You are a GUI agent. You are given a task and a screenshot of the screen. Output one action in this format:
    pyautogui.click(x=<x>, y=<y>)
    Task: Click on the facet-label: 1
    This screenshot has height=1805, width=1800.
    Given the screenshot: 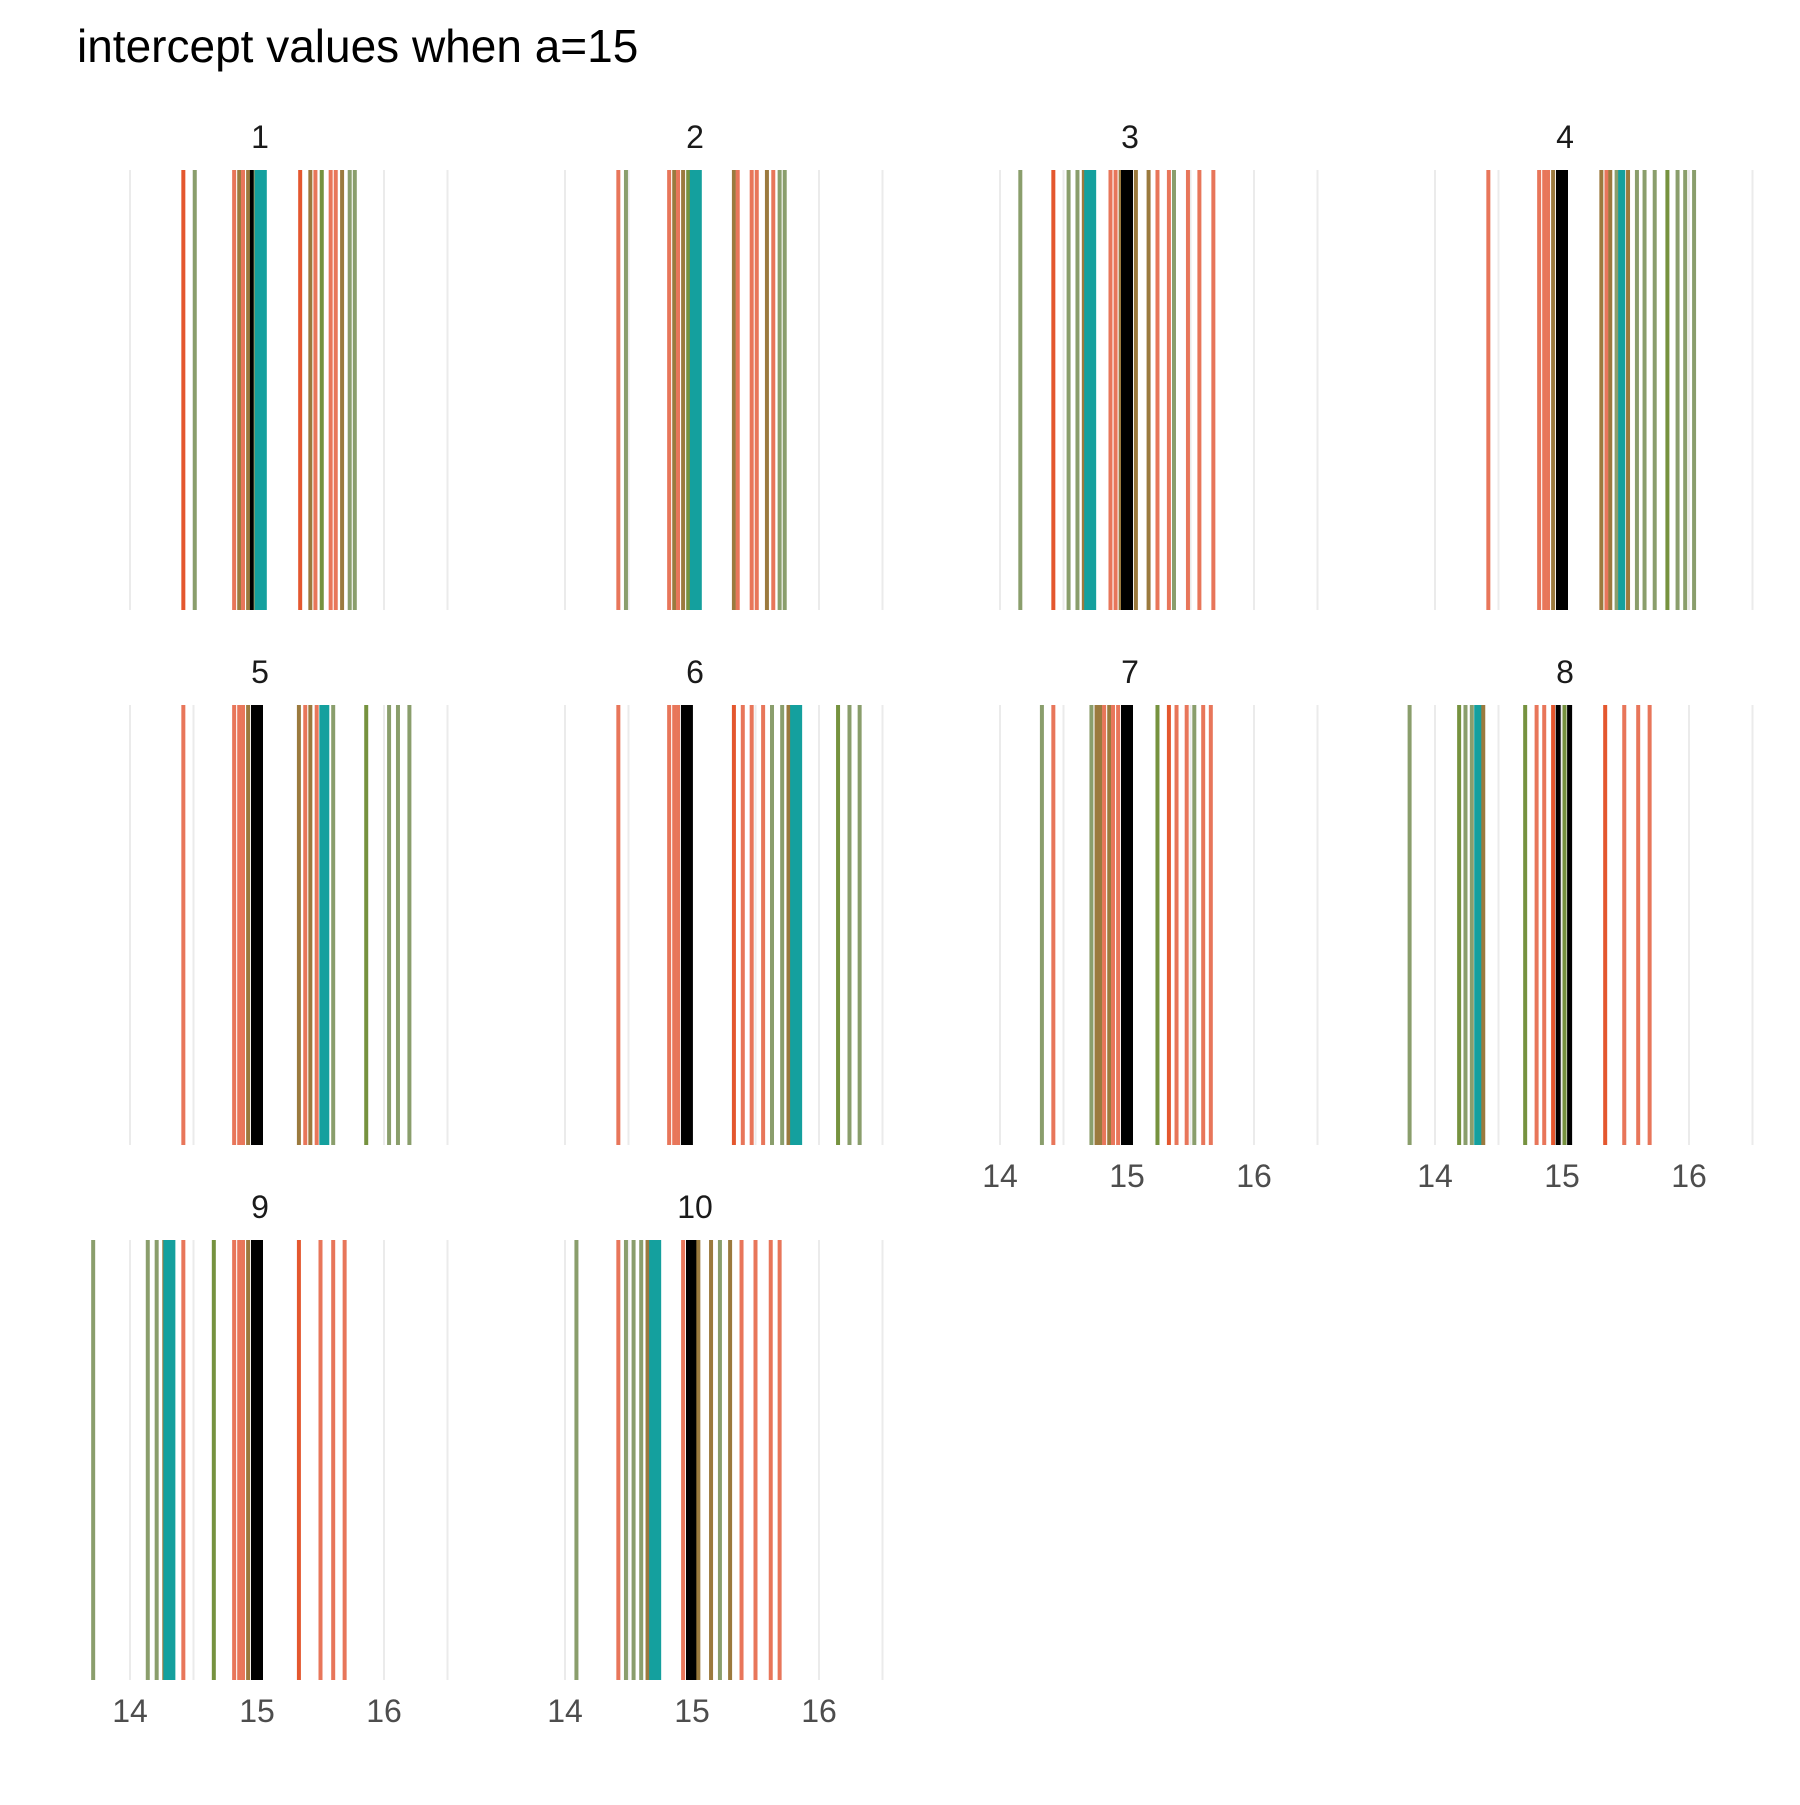 What is the action you would take?
    pyautogui.click(x=260, y=137)
    